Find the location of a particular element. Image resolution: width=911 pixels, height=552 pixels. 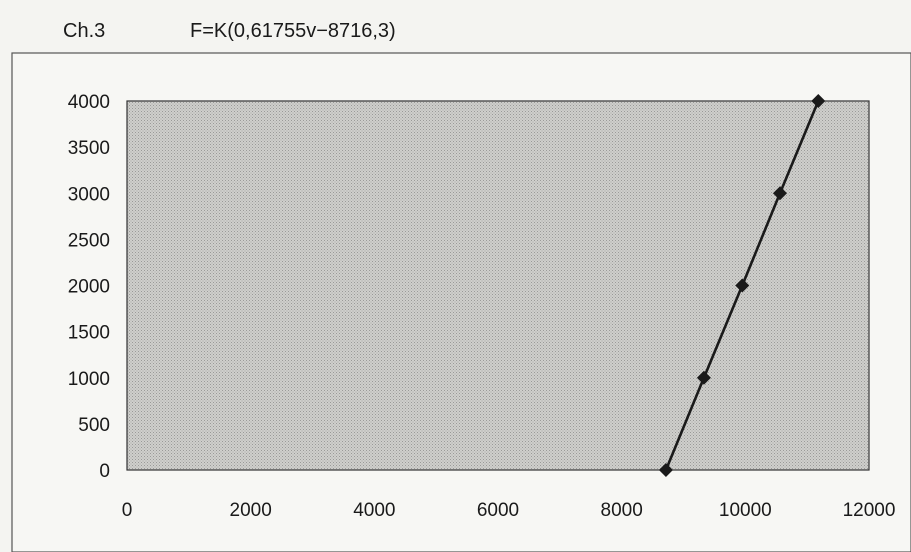

y-tick-label: 0 is located at coordinates (104, 471).